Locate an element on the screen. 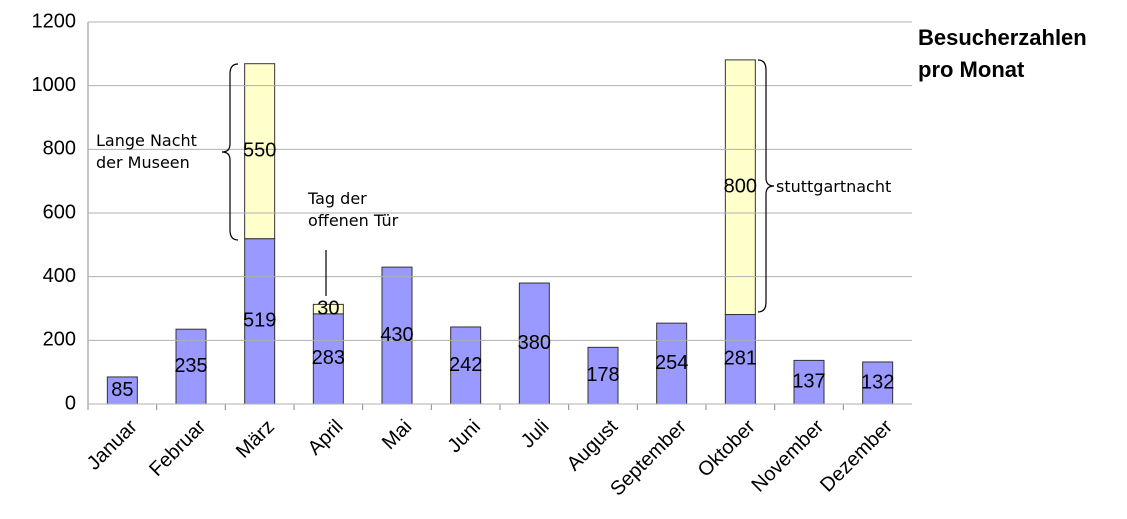 Image resolution: width=1127 pixels, height=519 pixels. x-tick-label: März is located at coordinates (255, 439).